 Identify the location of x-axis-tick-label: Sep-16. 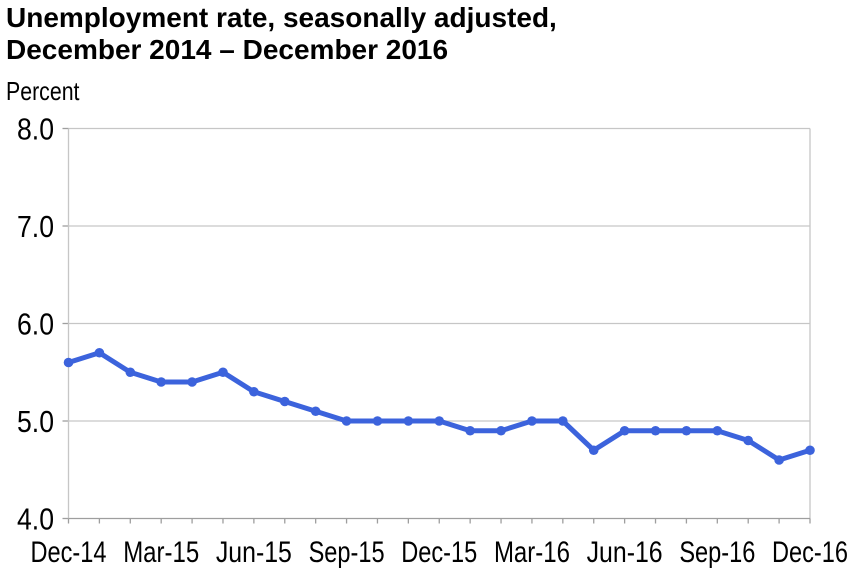
(717, 552).